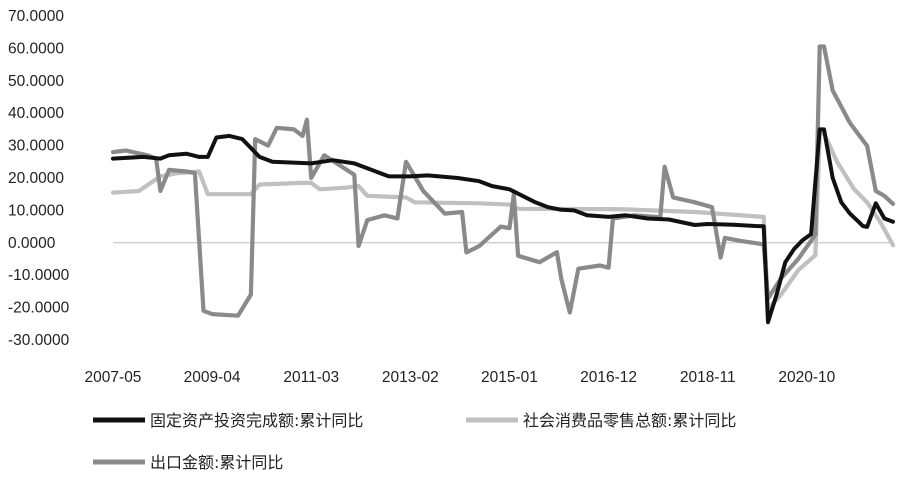 Image resolution: width=900 pixels, height=484 pixels. What do you see at coordinates (36, 113) in the screenshot?
I see `y-tick-label: 40.0000` at bounding box center [36, 113].